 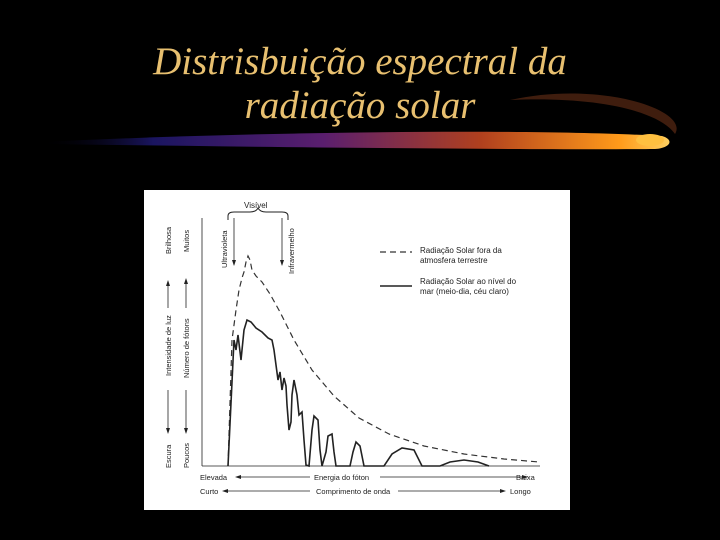 What do you see at coordinates (186, 431) in the screenshot?
I see `photons-arrow-down-head` at bounding box center [186, 431].